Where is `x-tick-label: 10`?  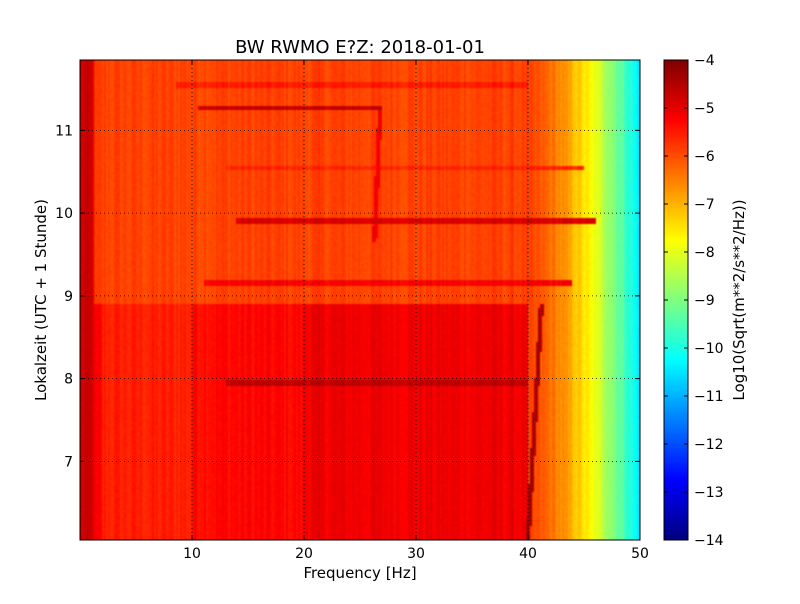
x-tick-label: 10 is located at coordinates (192, 554).